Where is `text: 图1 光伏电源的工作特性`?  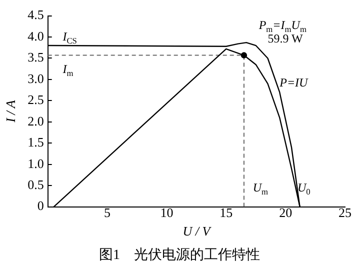 text: 图1 光伏电源的工作特性 is located at coordinates (179, 255).